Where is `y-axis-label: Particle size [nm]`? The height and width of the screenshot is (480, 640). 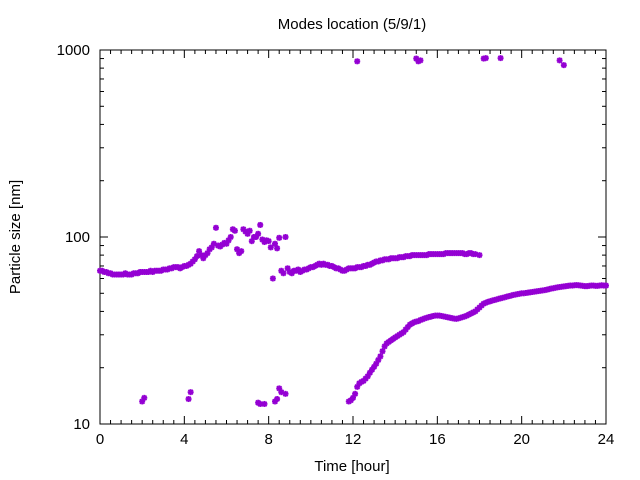
y-axis-label: Particle size [nm] is located at coordinates (15, 237).